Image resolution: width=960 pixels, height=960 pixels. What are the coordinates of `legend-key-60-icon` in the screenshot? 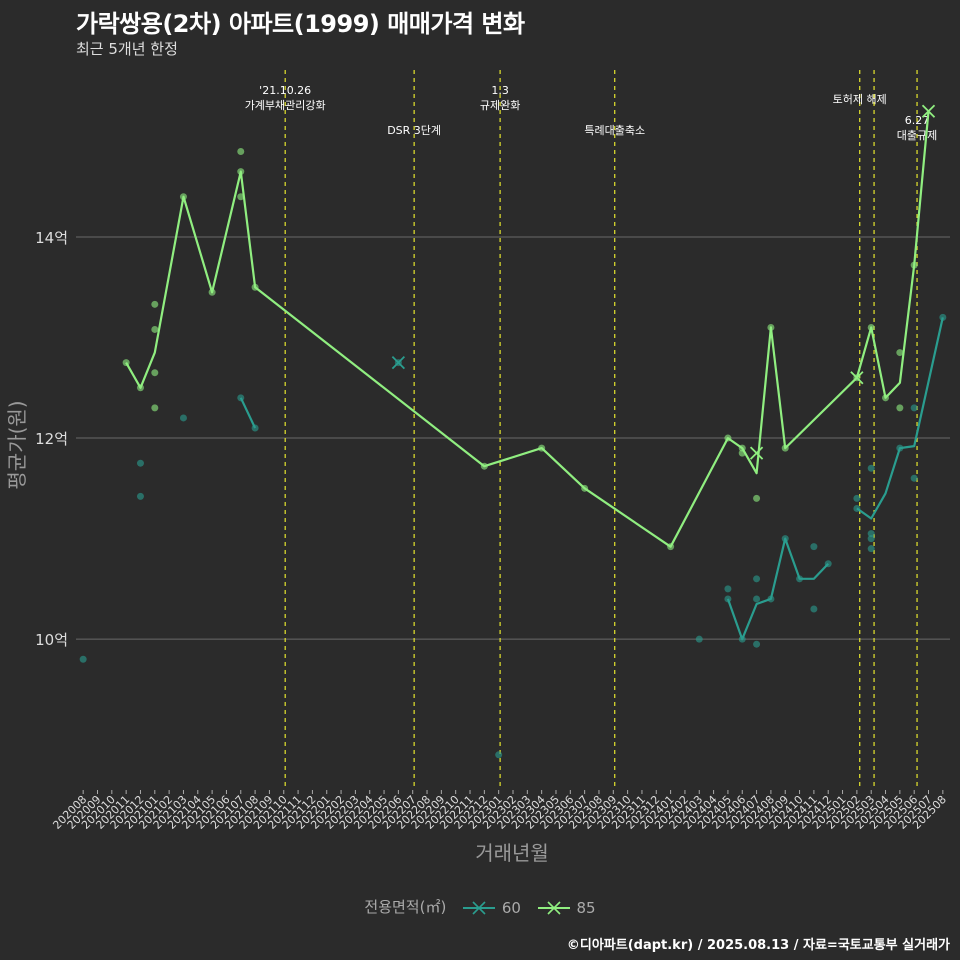 It's located at (479, 908).